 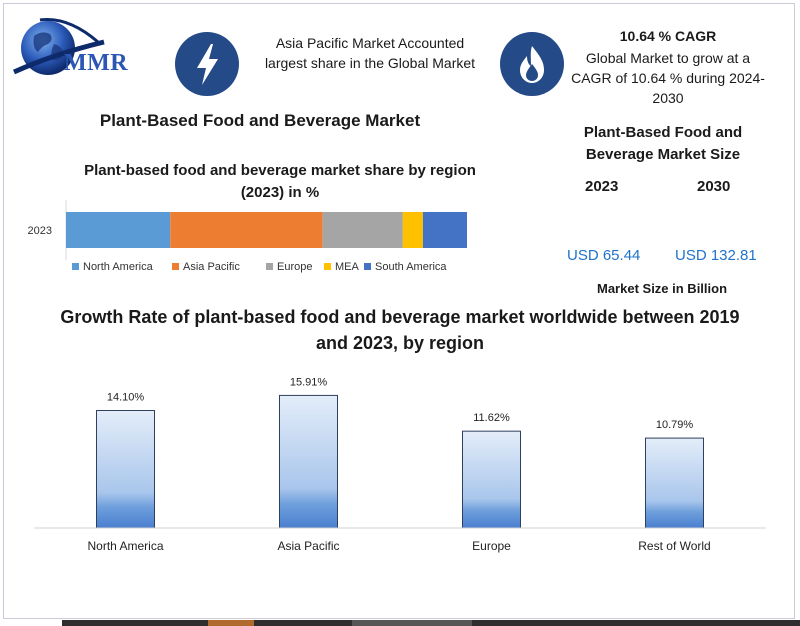 I want to click on legend-label: Europe, so click(x=294, y=267).